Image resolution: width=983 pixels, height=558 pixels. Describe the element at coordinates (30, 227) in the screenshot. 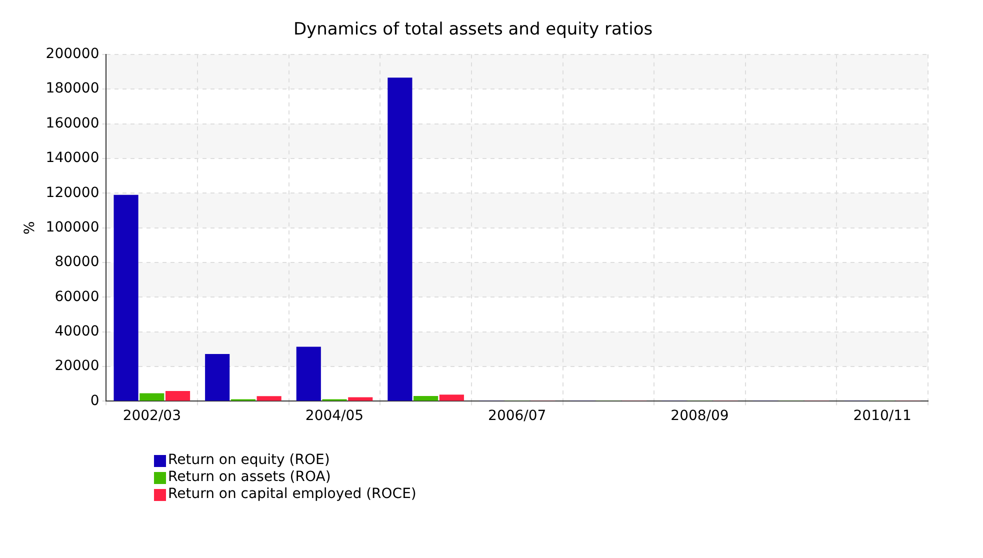

I see `y-axis-title: %` at that location.